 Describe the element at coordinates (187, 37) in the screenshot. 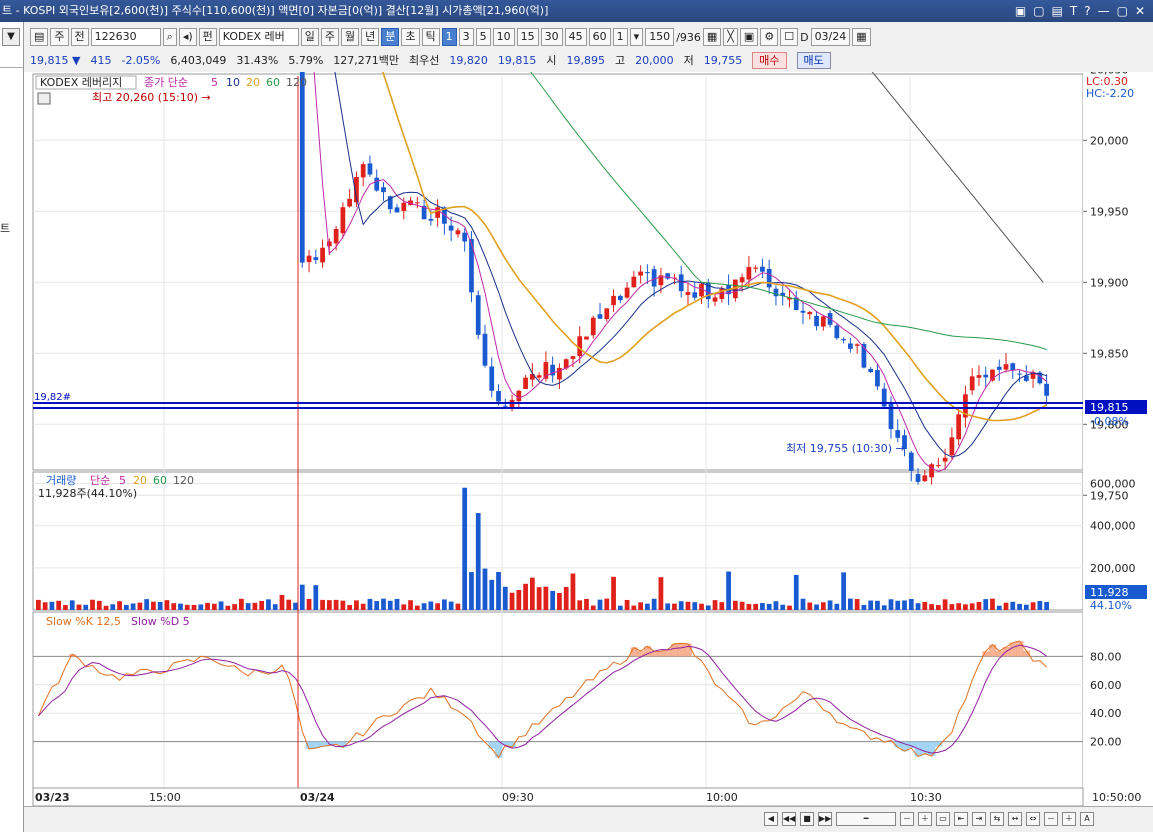

I see `sound-icon: ◂)` at that location.